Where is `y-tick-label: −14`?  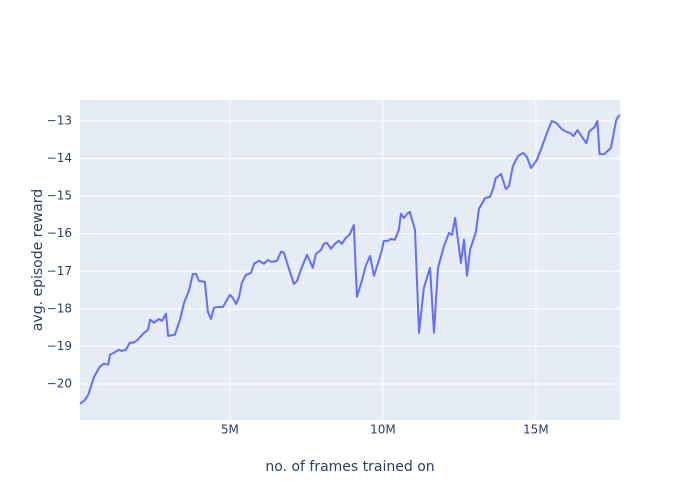
y-tick-label: −14 is located at coordinates (59, 158).